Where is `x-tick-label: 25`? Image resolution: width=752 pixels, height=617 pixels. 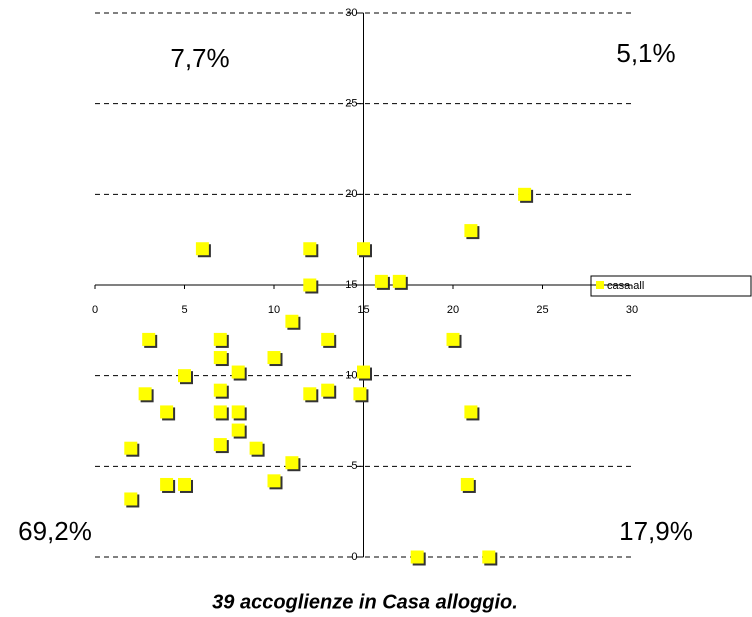
x-tick-label: 25 is located at coordinates (542, 310).